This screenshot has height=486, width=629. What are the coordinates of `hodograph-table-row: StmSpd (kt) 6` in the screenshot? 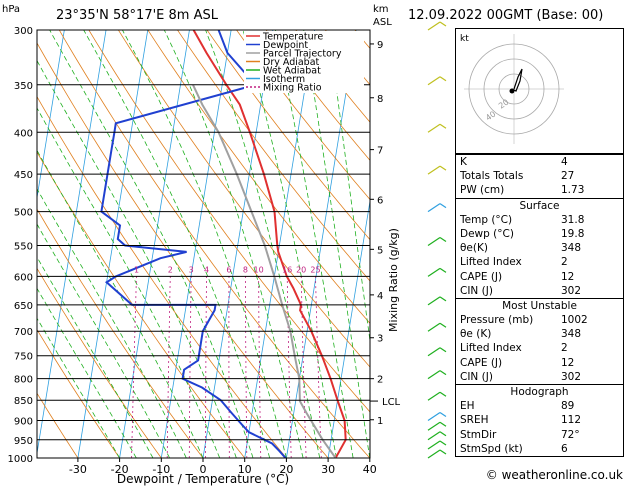 It's located at (539, 449).